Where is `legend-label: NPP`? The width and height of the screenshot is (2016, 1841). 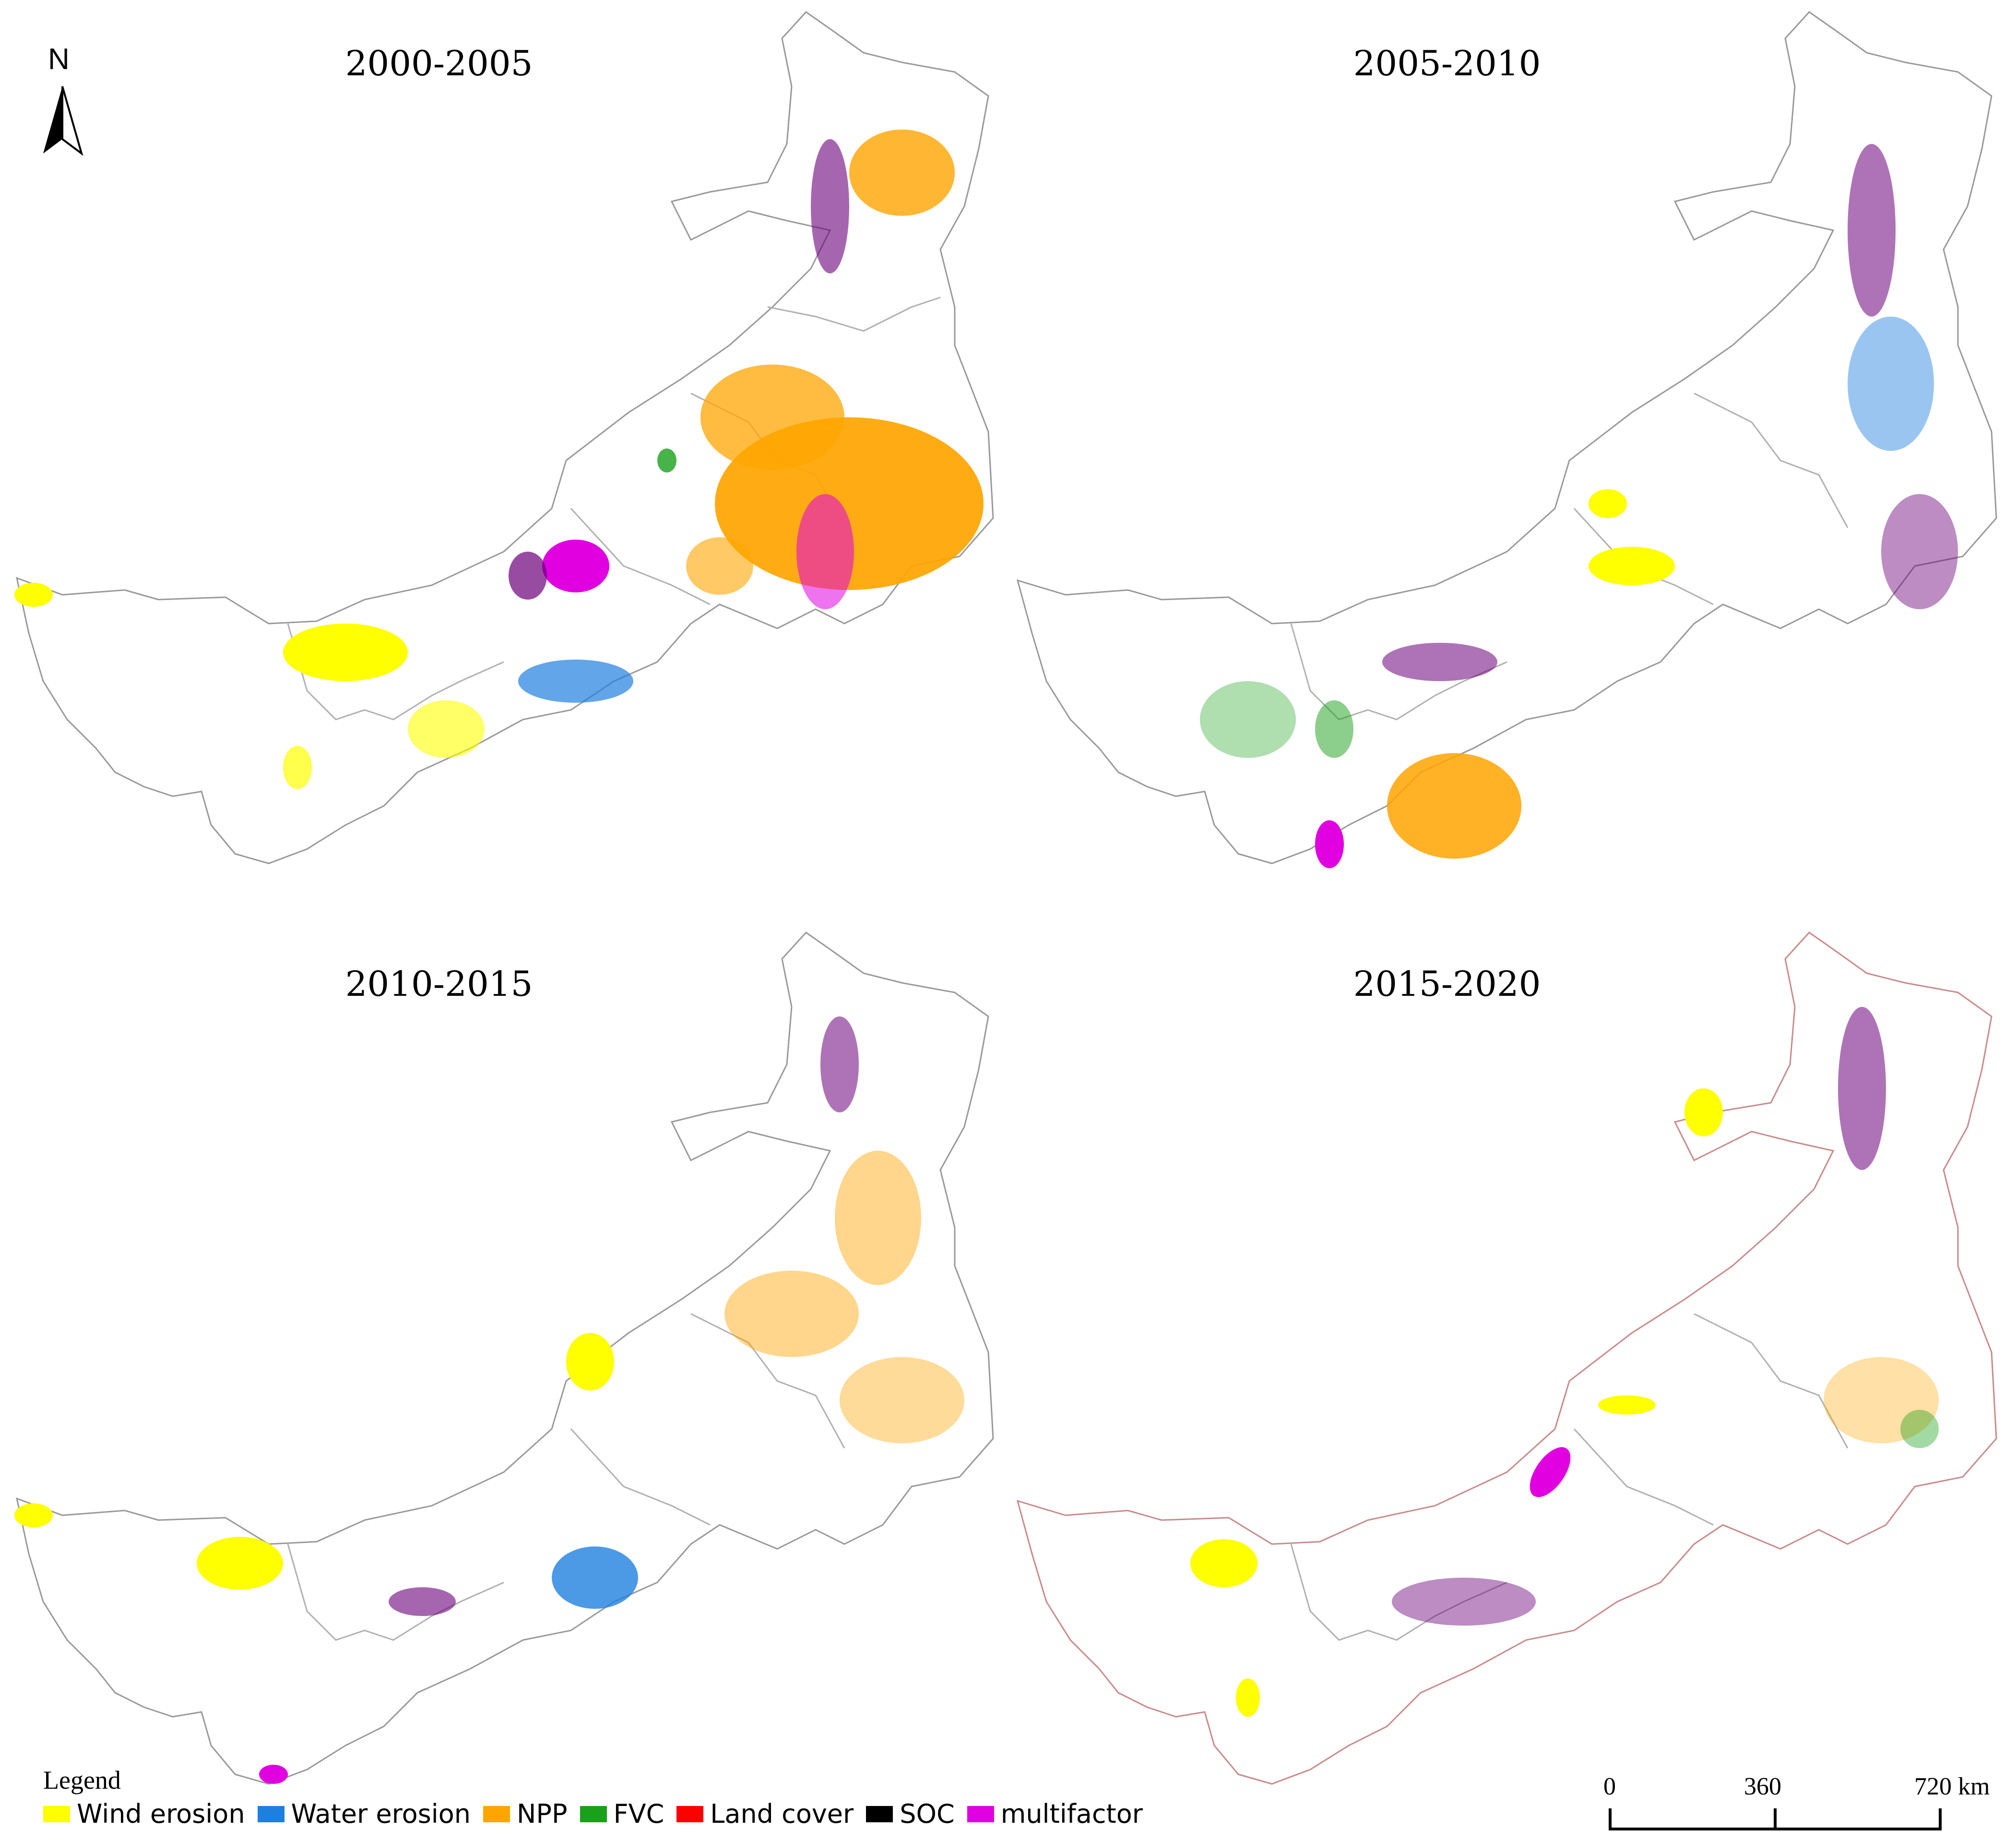
legend-label: NPP is located at coordinates (542, 1814).